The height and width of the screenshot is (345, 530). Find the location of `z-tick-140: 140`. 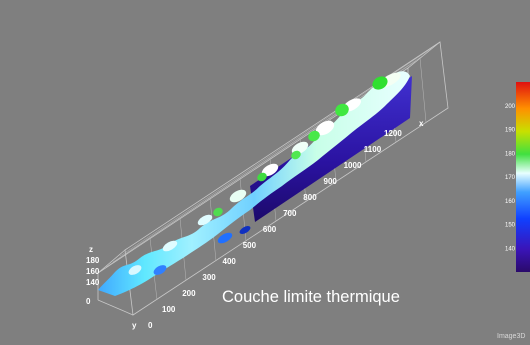

z-tick-140: 140 is located at coordinates (93, 282).